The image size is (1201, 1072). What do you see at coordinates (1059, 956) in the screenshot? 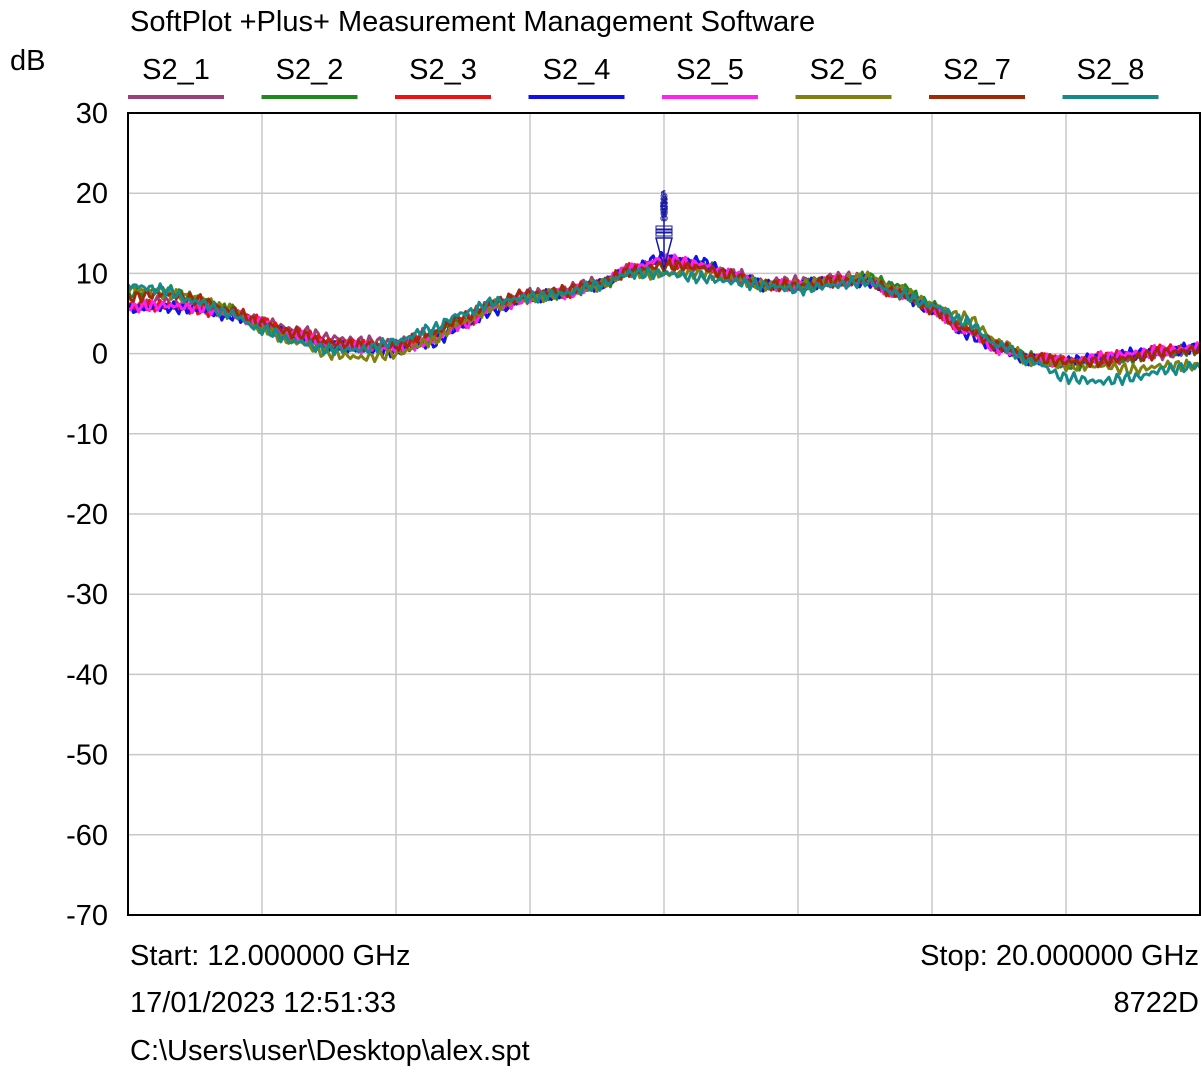
I see `stop-frequency: Stop: 20.000000 GHz` at bounding box center [1059, 956].